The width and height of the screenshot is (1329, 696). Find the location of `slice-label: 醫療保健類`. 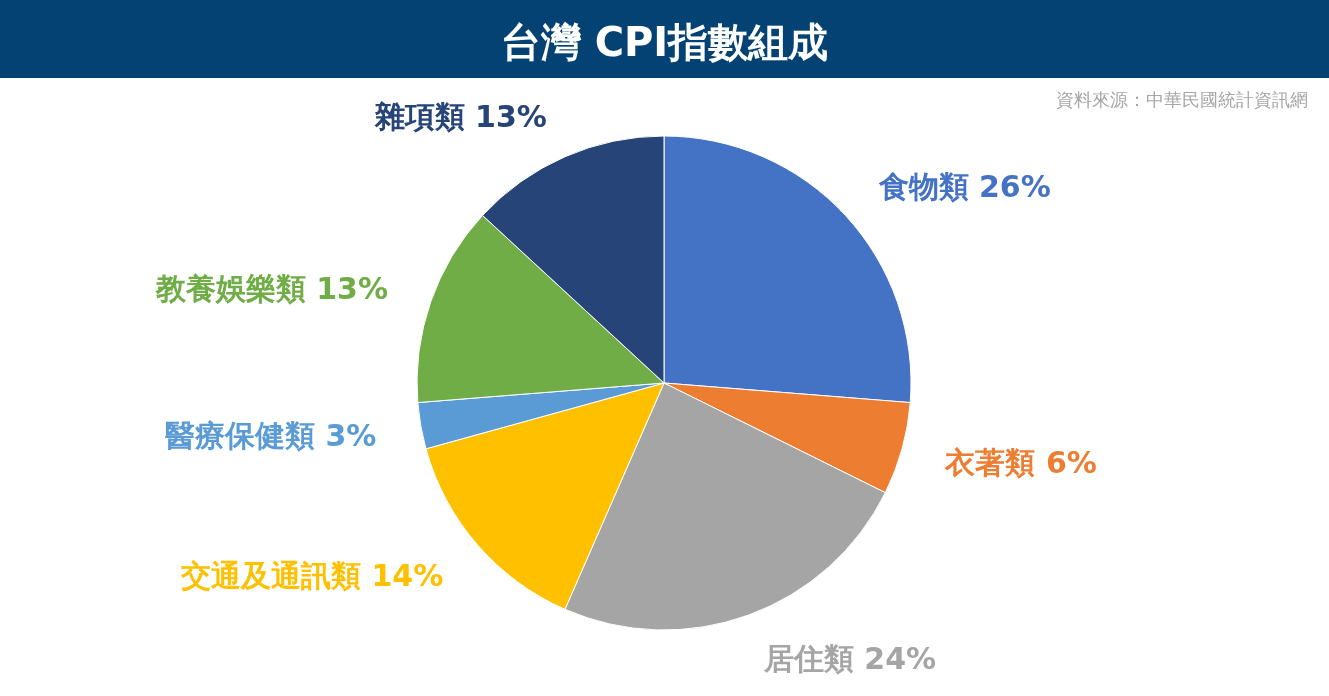

slice-label: 醫療保健類 is located at coordinates (240, 435).